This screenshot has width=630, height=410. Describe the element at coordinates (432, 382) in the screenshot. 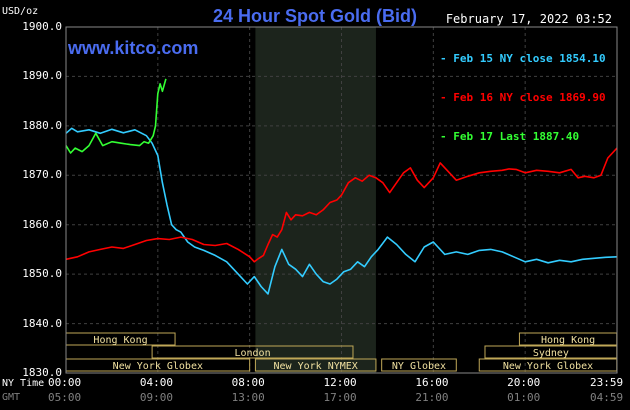

I see `x-tick-label-ny: 16:00` at that location.